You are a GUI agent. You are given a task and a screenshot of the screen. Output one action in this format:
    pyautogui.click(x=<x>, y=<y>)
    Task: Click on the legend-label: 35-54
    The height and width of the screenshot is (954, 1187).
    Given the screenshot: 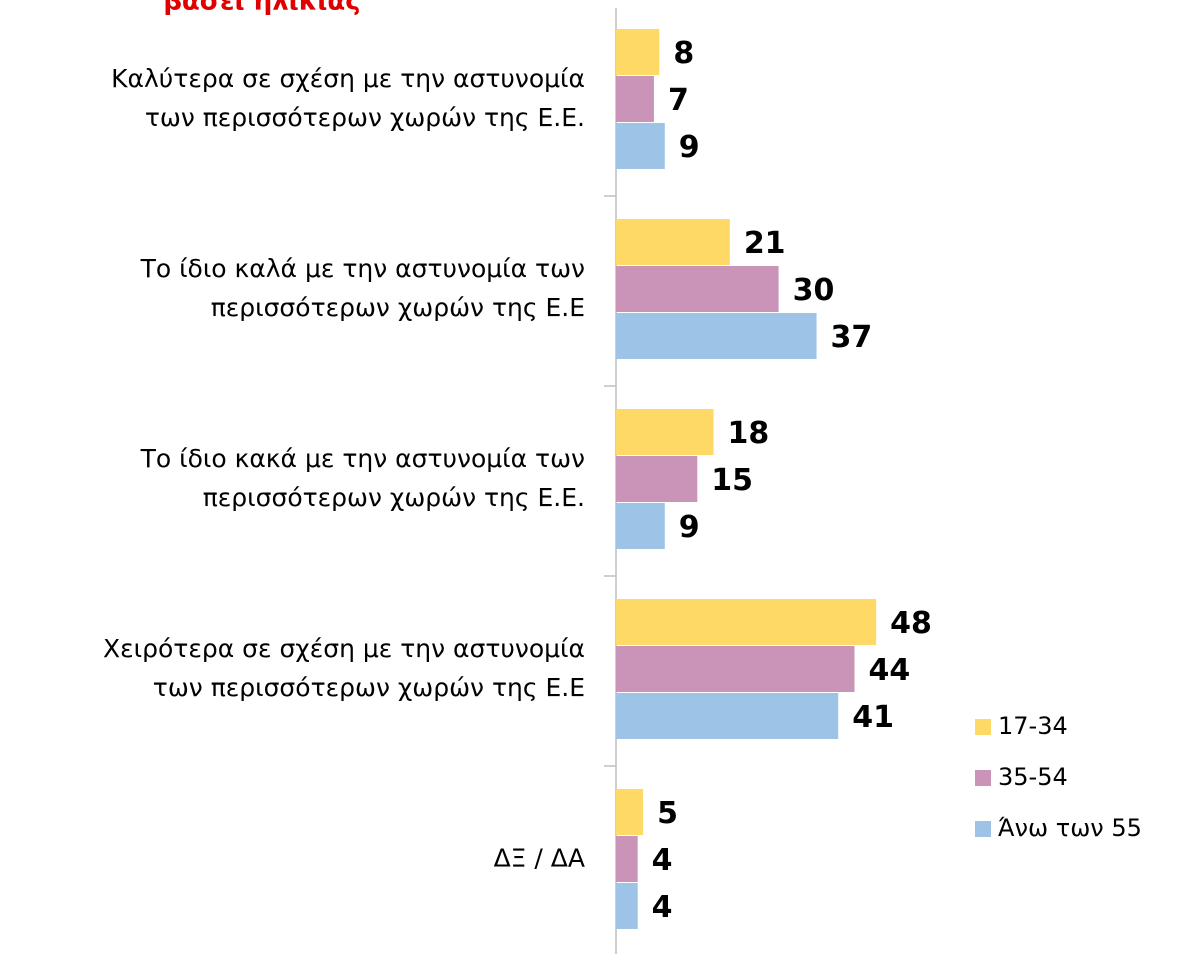 What is the action you would take?
    pyautogui.click(x=1033, y=777)
    